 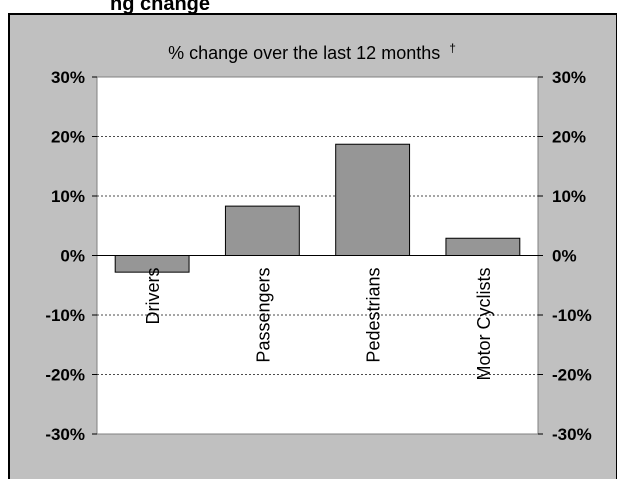 I want to click on category-label: Motor Cyclists, so click(x=484, y=324).